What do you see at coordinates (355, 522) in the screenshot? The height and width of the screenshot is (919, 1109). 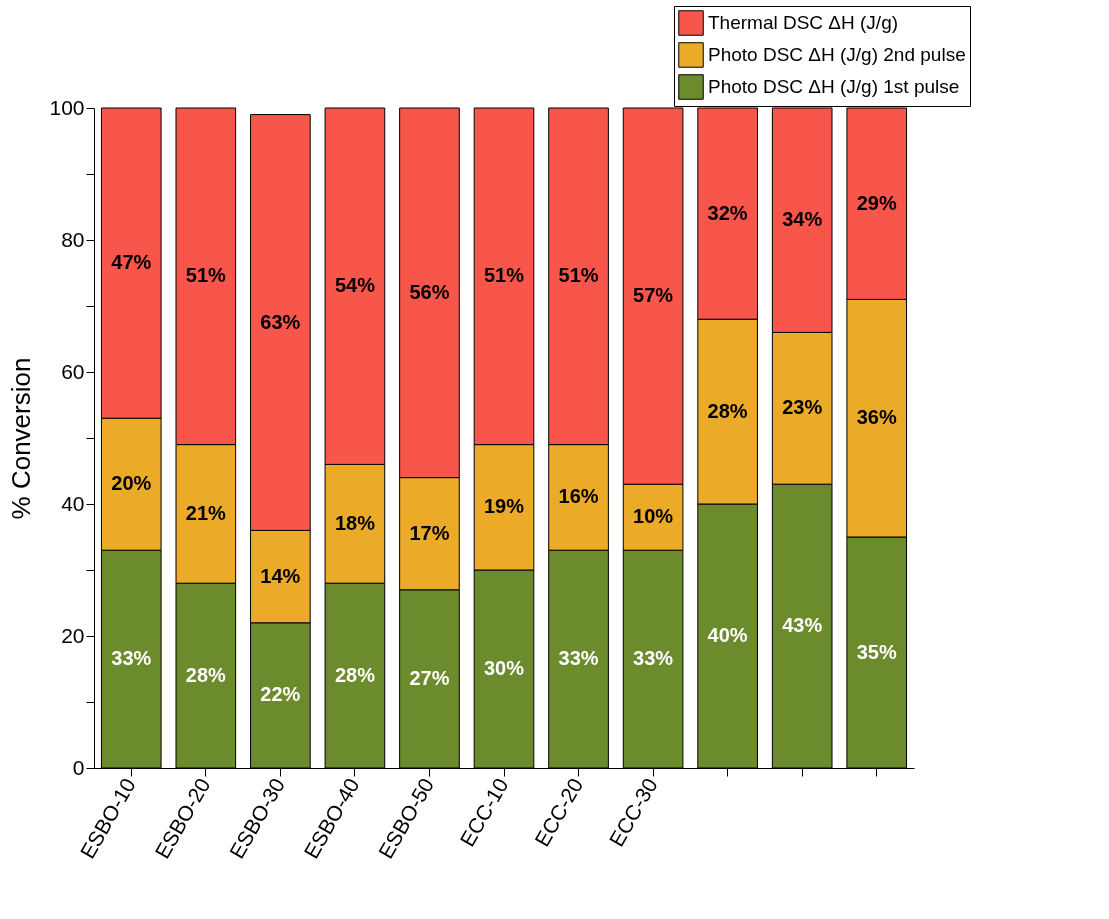 I see `data-label: 18%` at bounding box center [355, 522].